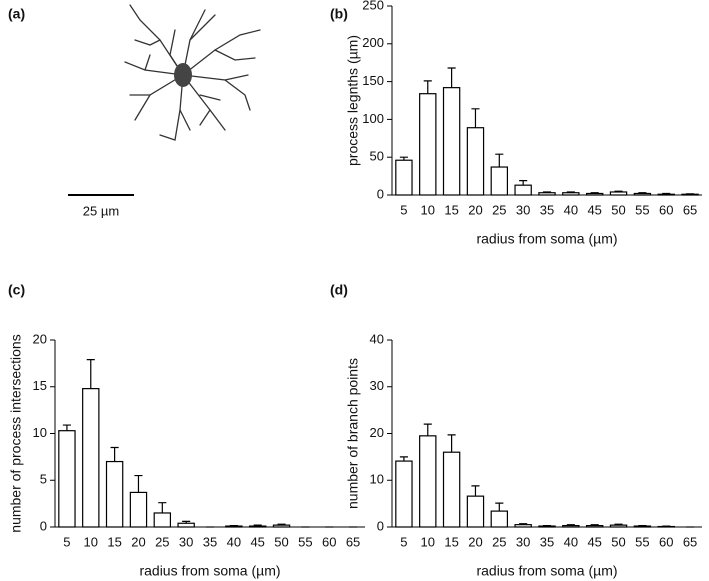  I want to click on panel-label: (d), so click(339, 290).